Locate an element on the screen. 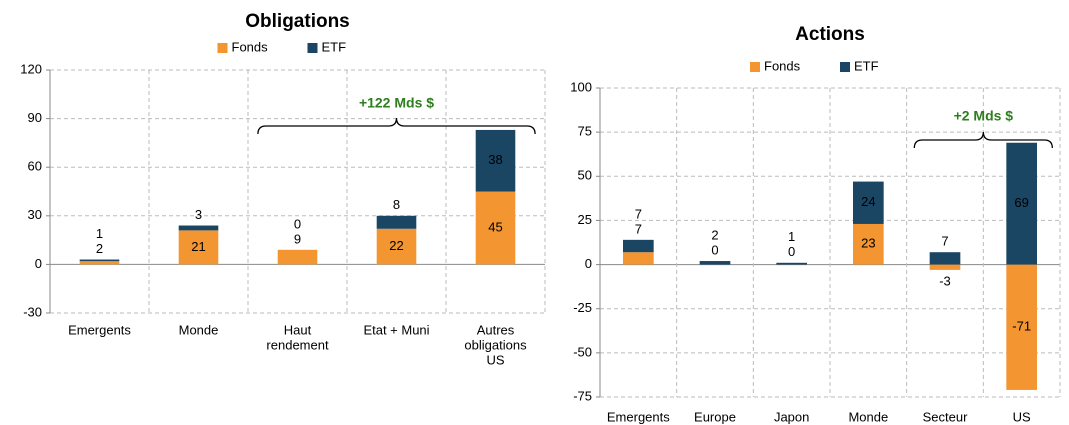  value-label: 22 is located at coordinates (396, 245).